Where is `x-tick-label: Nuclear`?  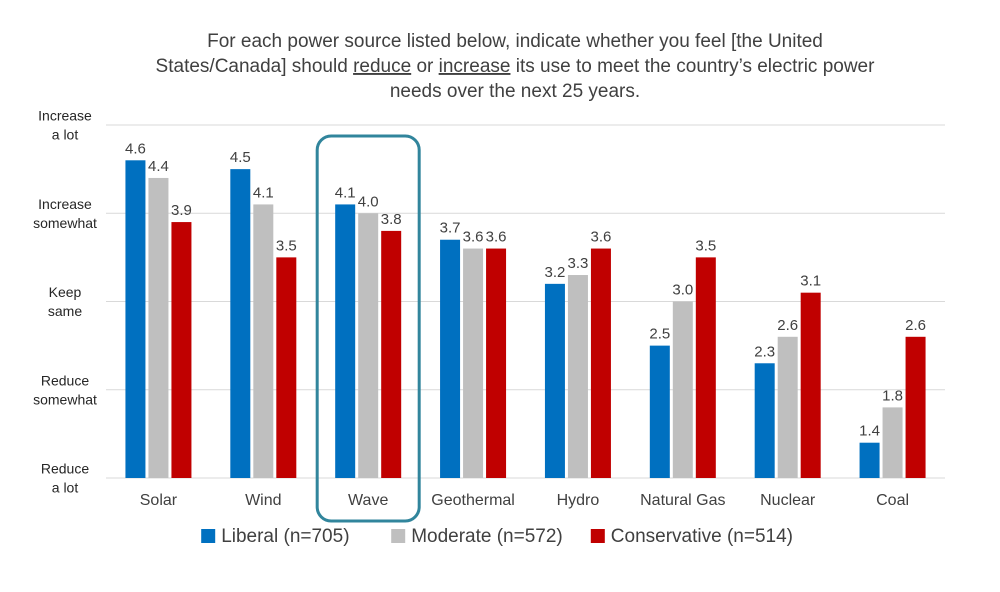
x-tick-label: Nuclear is located at coordinates (788, 500).